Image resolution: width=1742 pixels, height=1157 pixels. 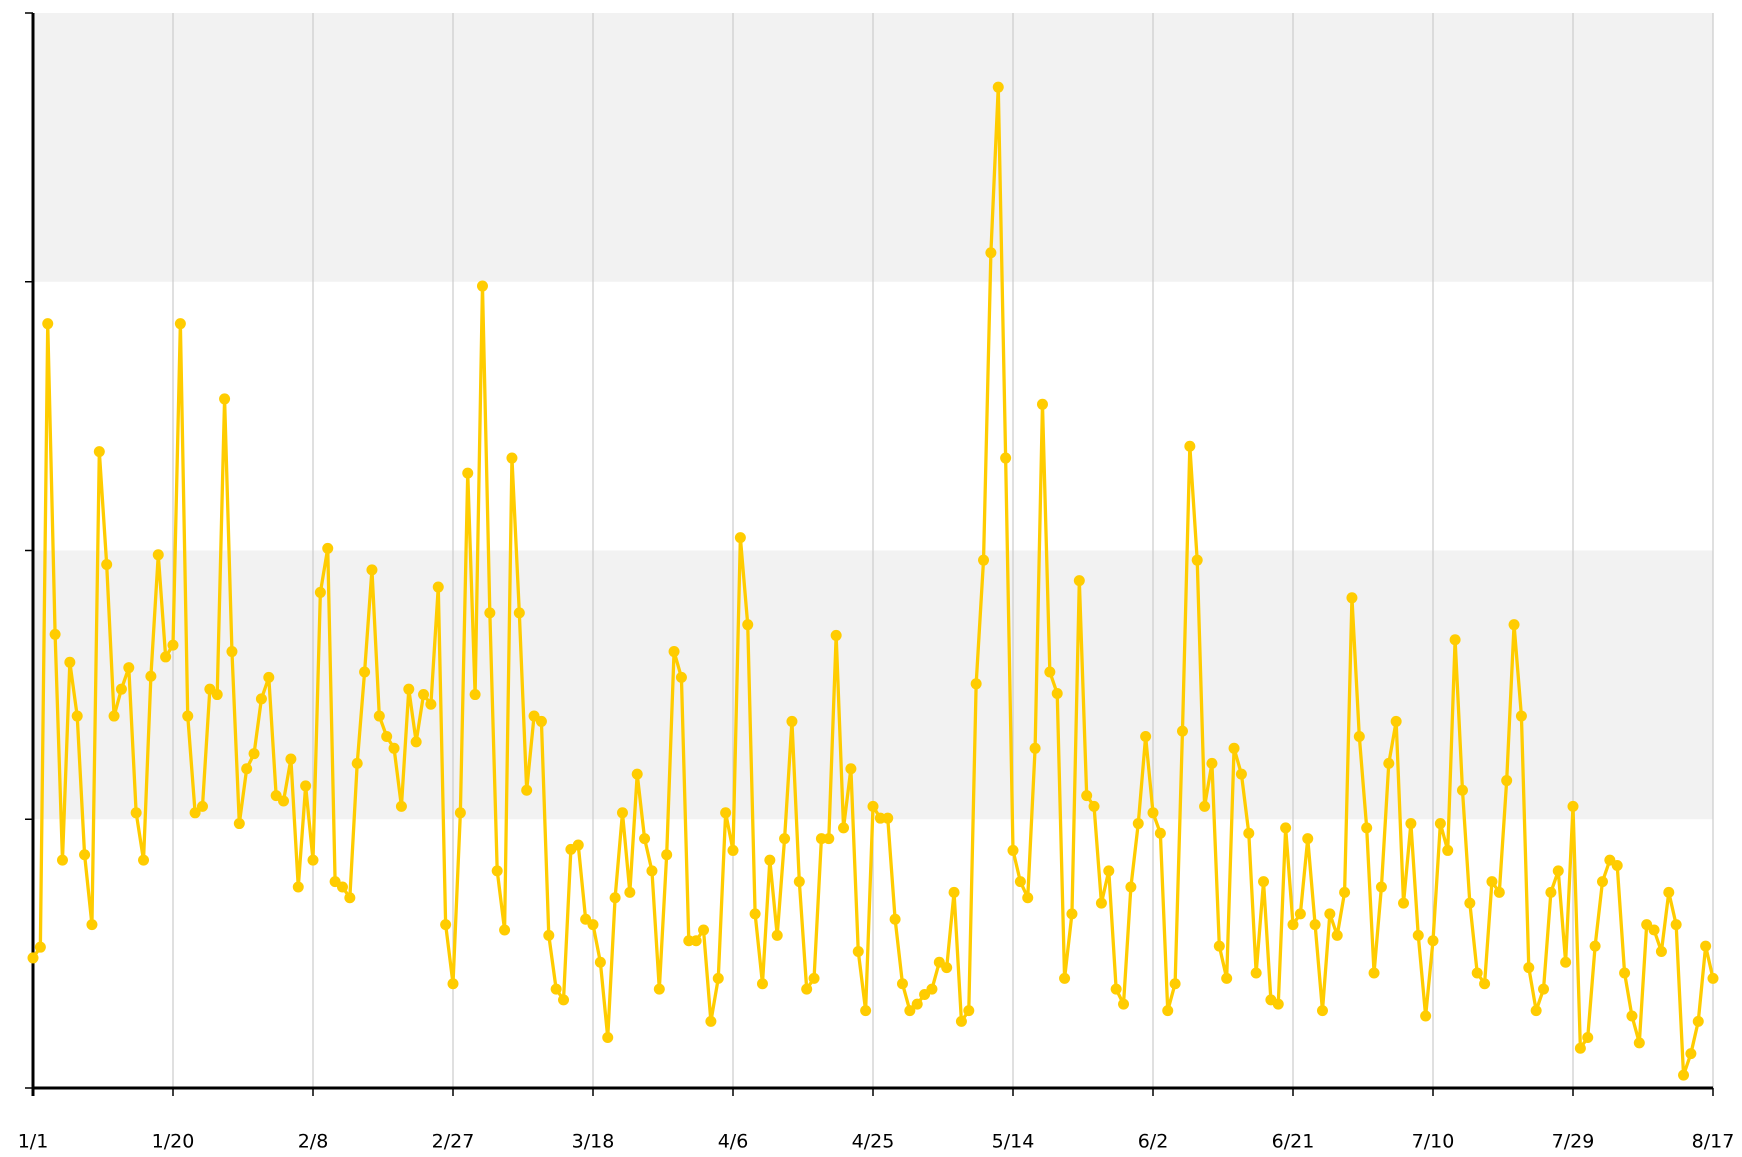 I want to click on x-tick-label: 7/10, so click(x=1433, y=1142).